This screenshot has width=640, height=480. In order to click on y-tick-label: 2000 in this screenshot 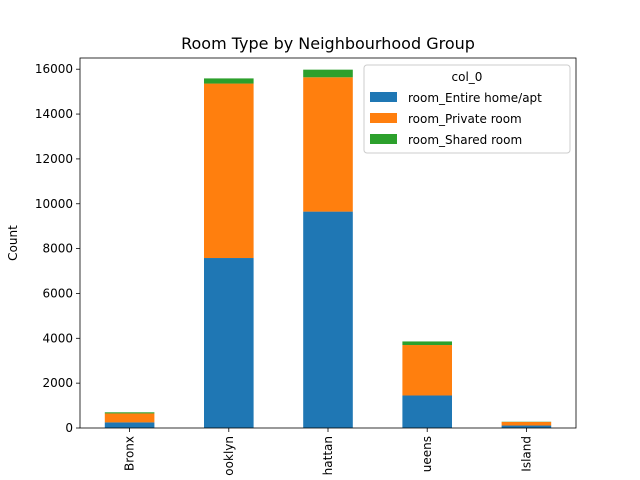, I will do `click(57, 383)`.